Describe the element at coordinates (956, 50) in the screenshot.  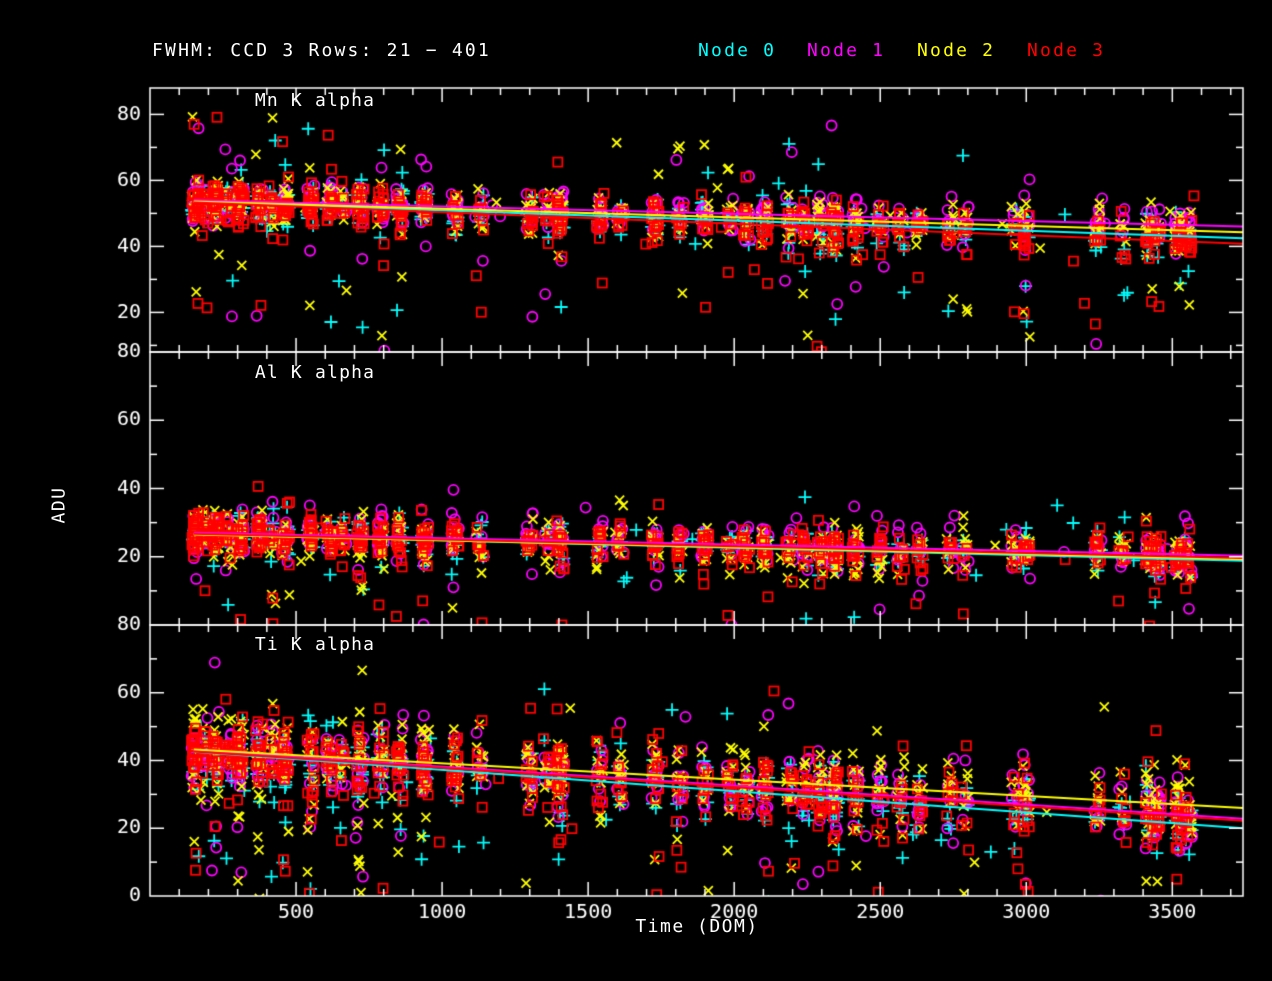
I see `legend-item-node2: Node 2` at that location.